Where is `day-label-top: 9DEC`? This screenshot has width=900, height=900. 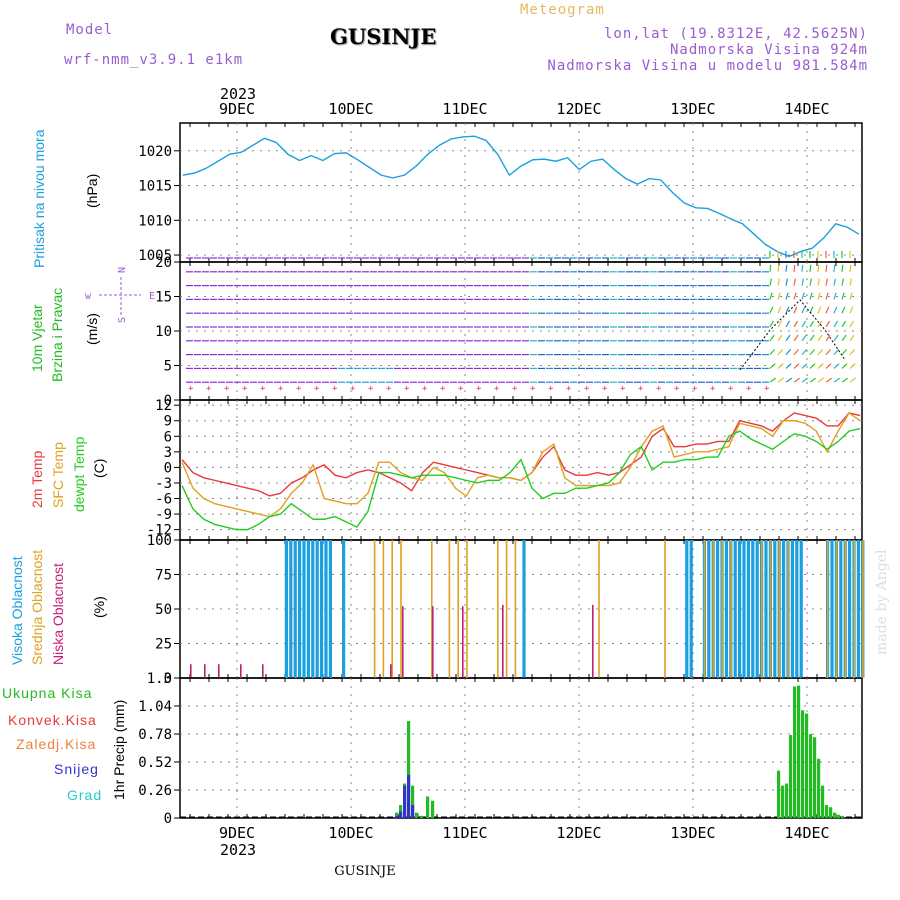
day-label-top: 9DEC is located at coordinates (237, 109).